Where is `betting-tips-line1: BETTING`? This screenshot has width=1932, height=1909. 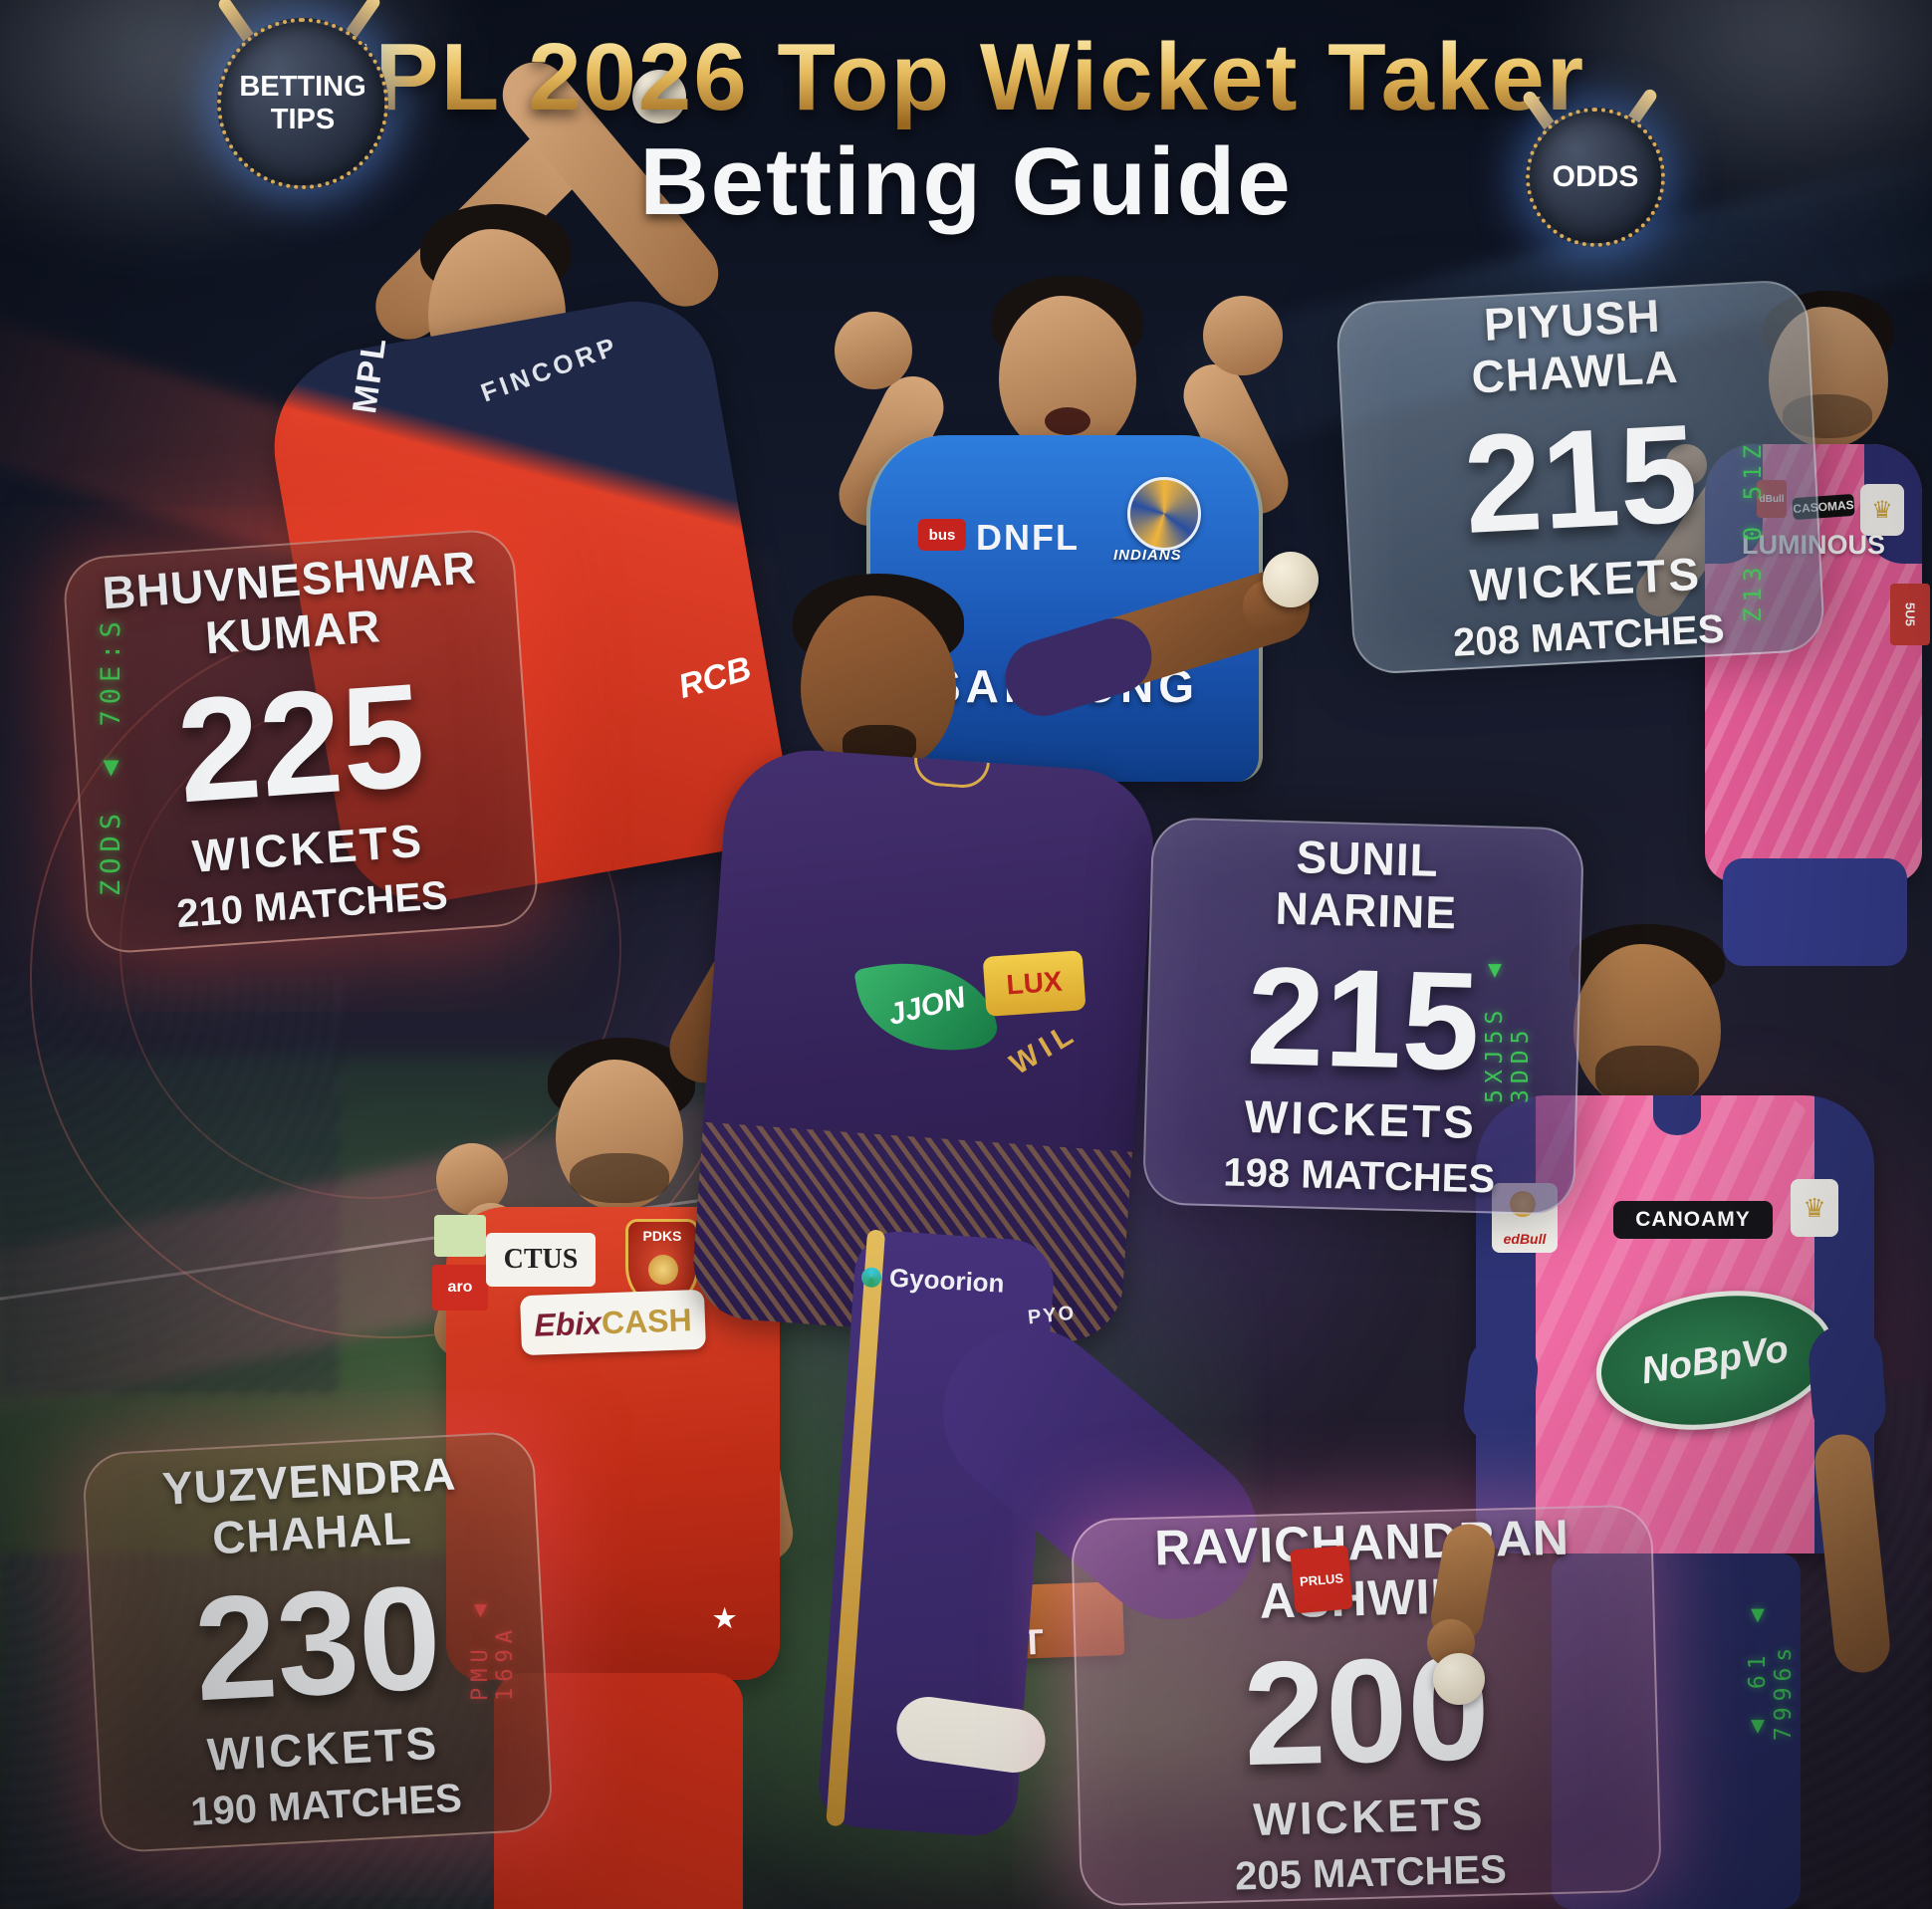
betting-tips-line1: BETTING is located at coordinates (302, 87).